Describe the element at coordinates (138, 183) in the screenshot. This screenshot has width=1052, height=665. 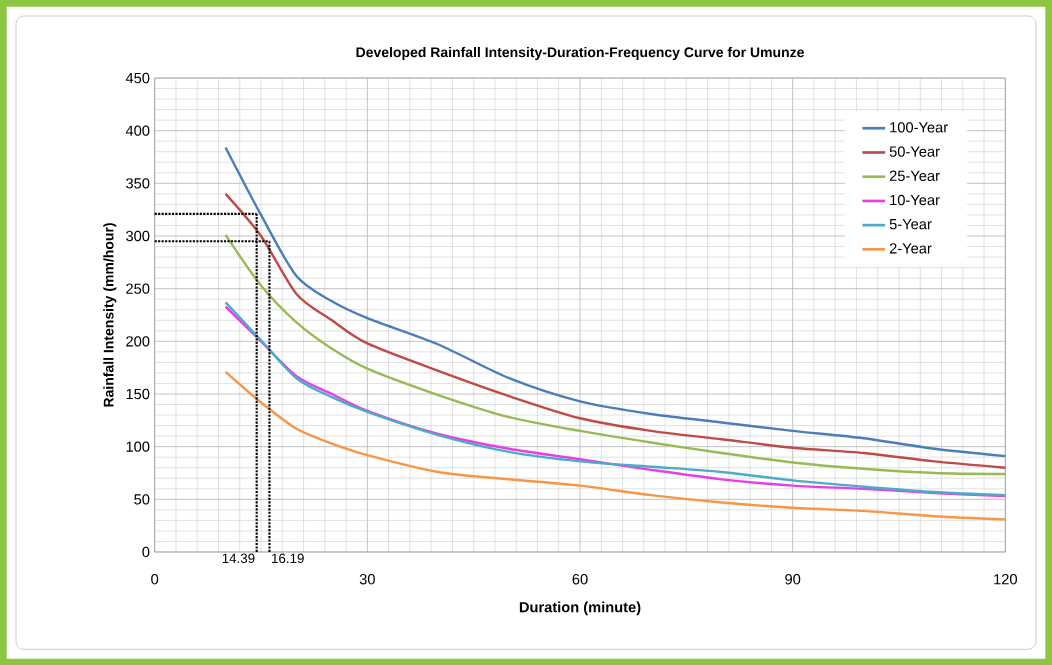
I see `y-tick-label: 350` at that location.